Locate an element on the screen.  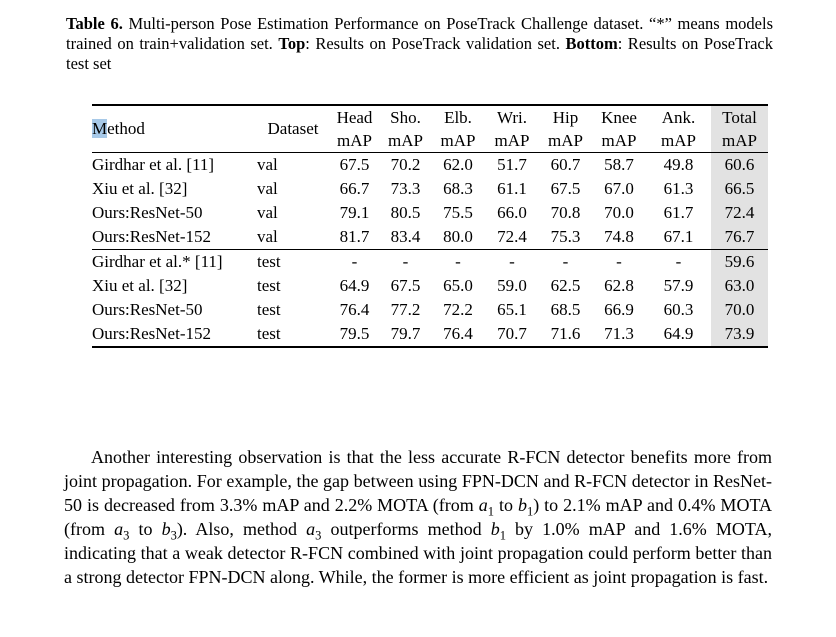
total-map-cell-best: 76.7 is located at coordinates (739, 237).